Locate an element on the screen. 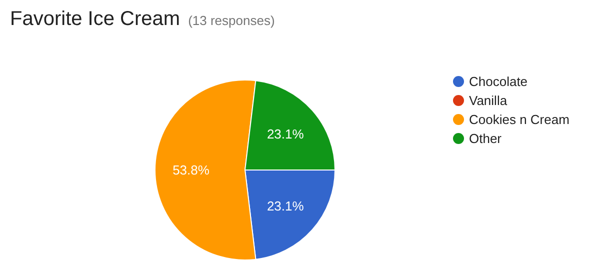 Image resolution: width=594 pixels, height=276 pixels. legend-label: Cookies n Cream is located at coordinates (519, 119).